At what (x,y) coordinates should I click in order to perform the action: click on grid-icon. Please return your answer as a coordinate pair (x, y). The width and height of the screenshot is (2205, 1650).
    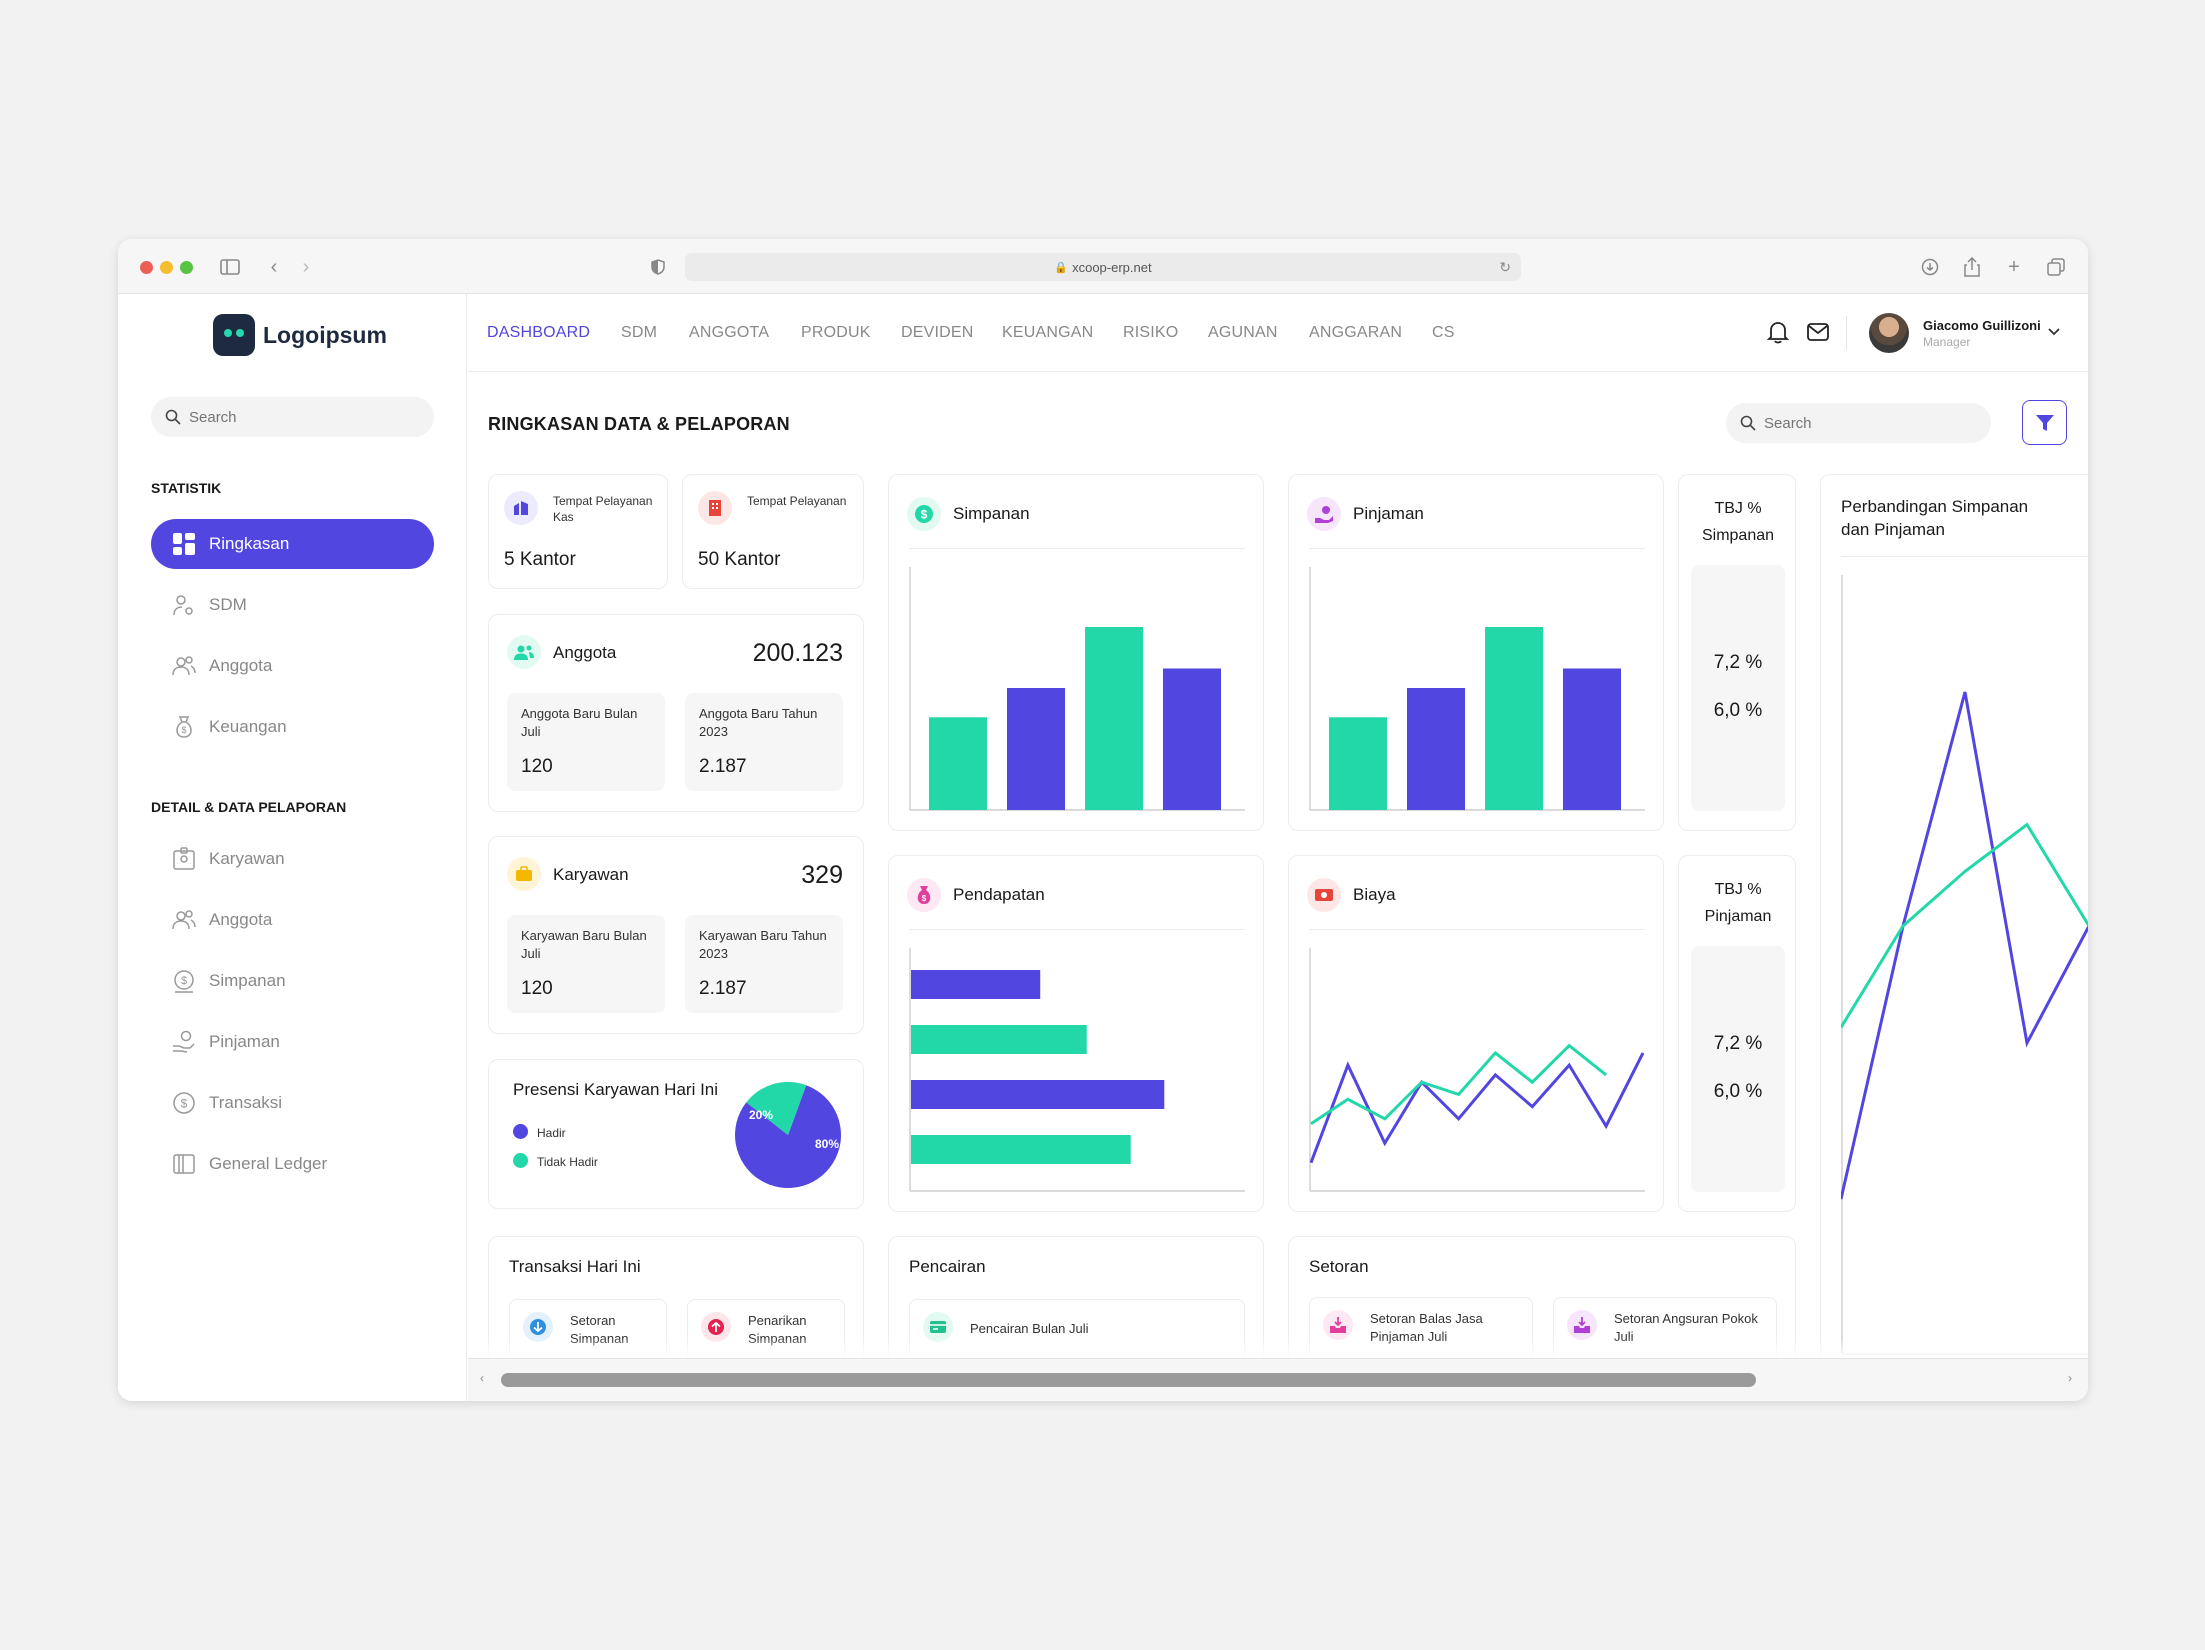
    Looking at the image, I should click on (184, 544).